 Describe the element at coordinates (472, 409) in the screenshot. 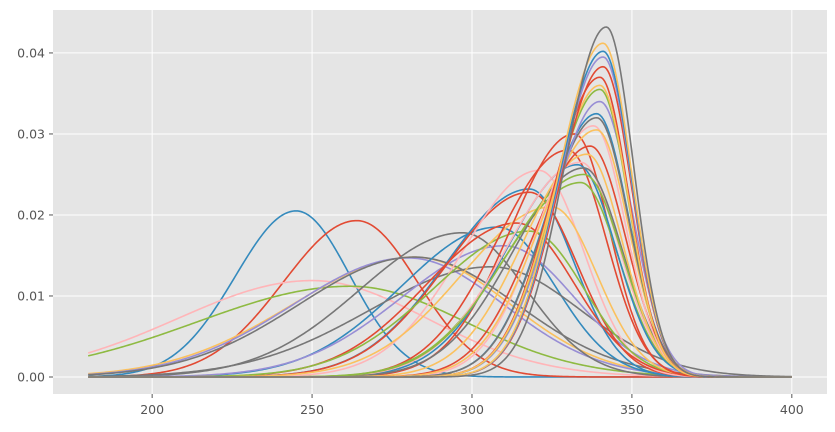

I see `x-tick-label: 300` at that location.